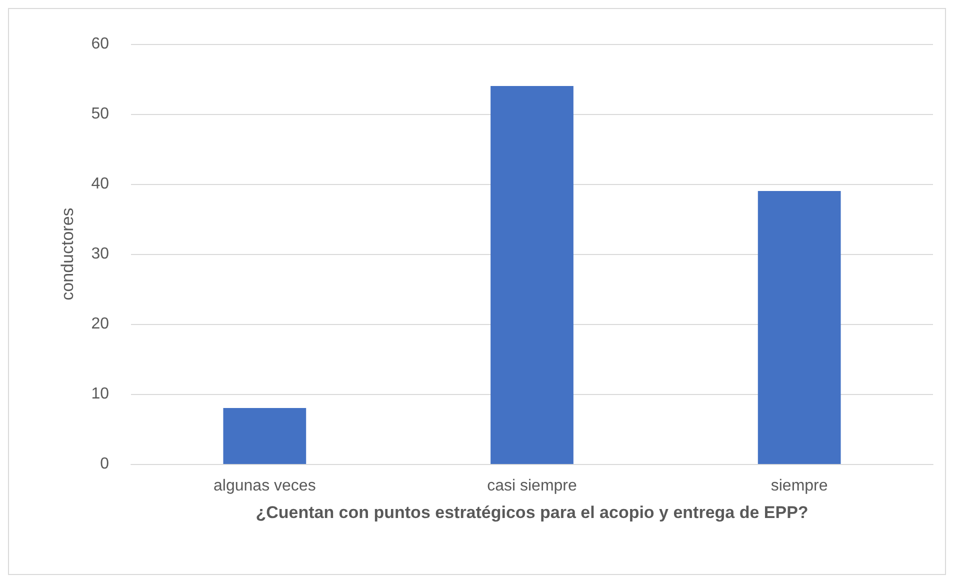 The image size is (954, 583). I want to click on y-axis-title: conductores, so click(67, 254).